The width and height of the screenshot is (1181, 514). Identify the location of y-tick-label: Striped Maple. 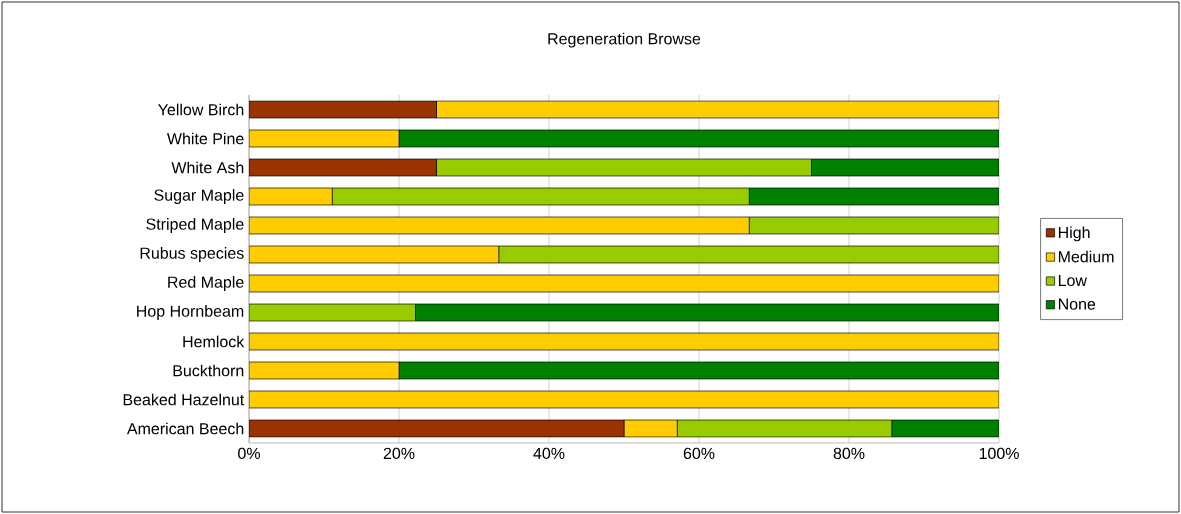
(195, 225).